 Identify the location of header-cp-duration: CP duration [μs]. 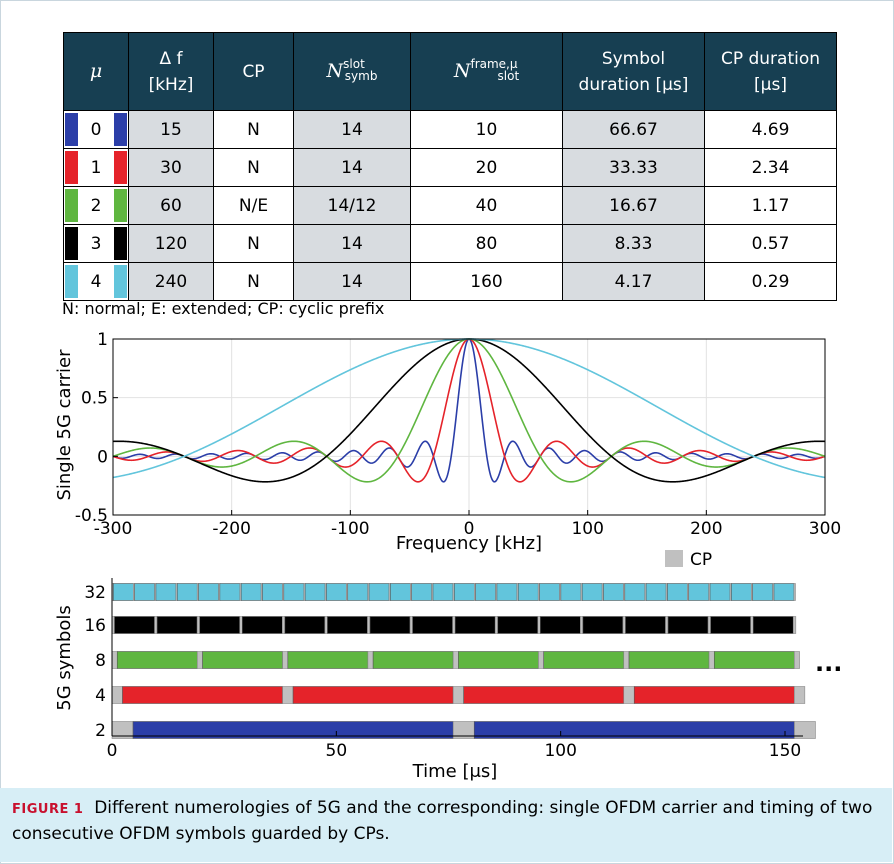
(770, 71).